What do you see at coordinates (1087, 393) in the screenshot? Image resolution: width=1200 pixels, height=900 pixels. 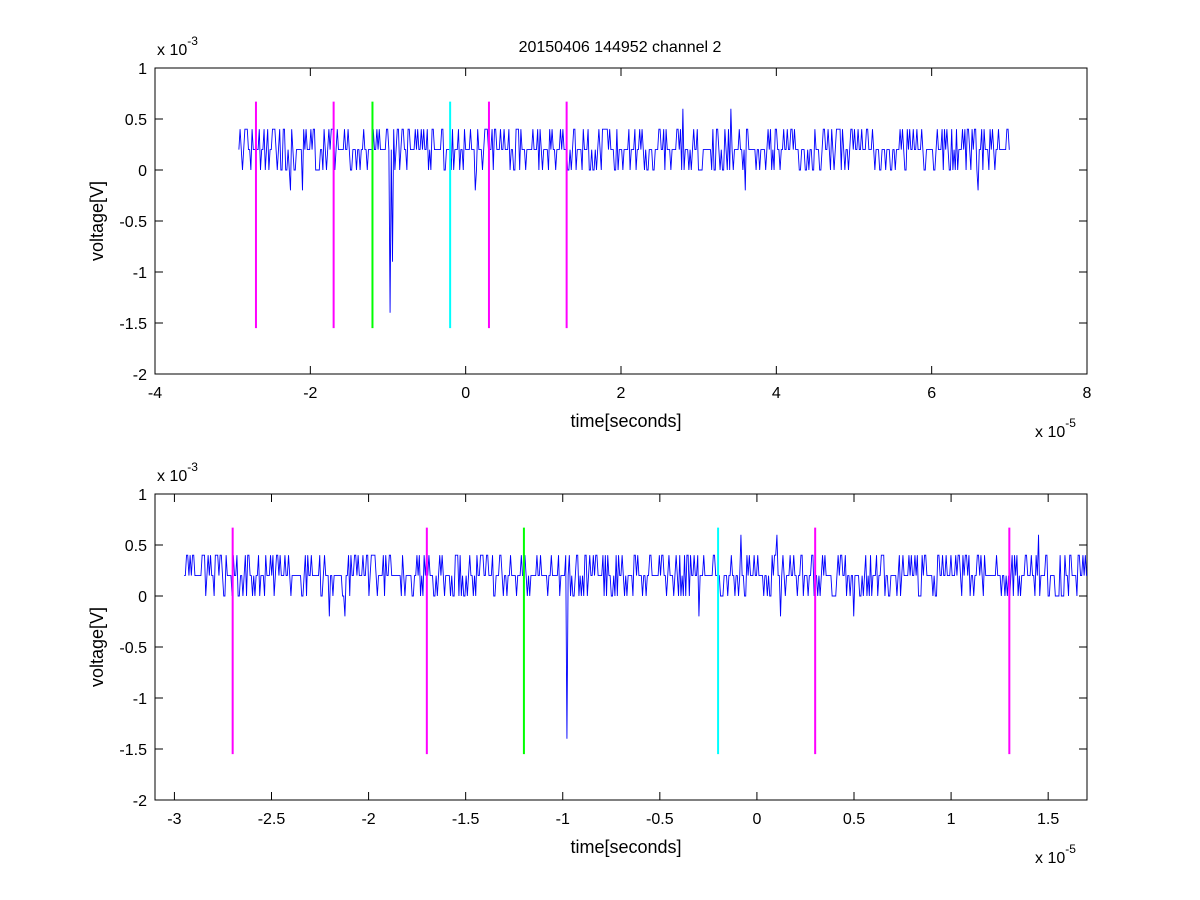 I see `x-tick-label: 8` at bounding box center [1087, 393].